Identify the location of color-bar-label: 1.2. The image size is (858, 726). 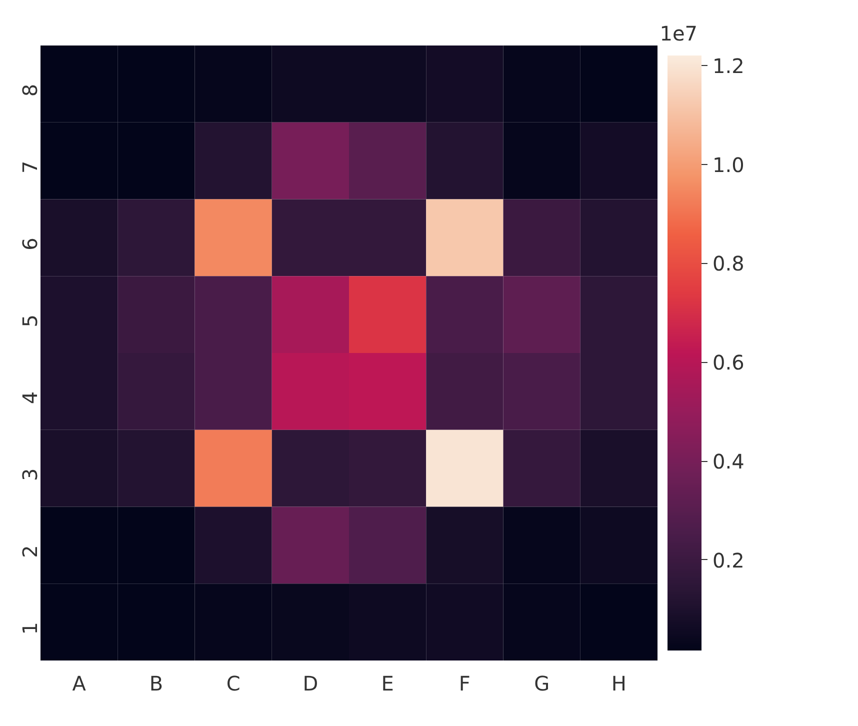
(728, 66).